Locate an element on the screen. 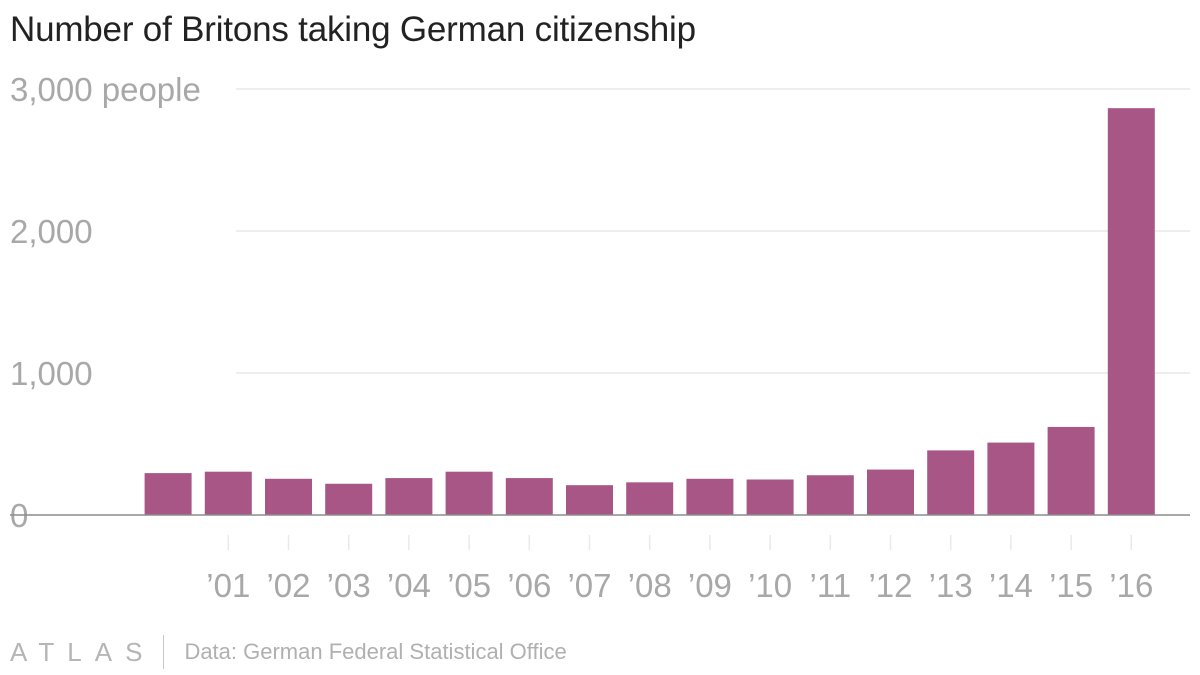 The image size is (1200, 675). atlas-logo: ATLAS is located at coordinates (83, 651).